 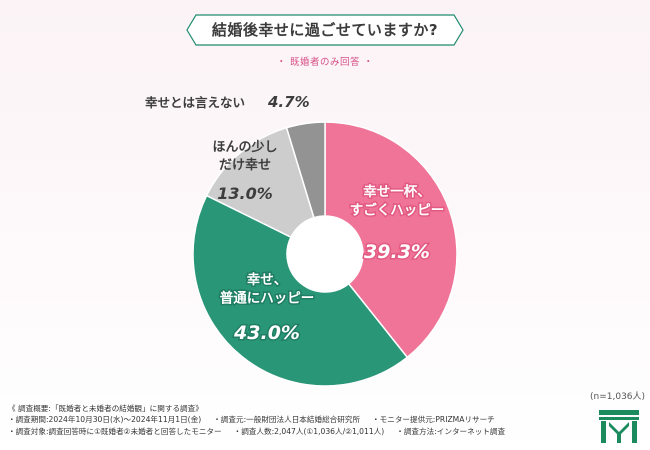 I want to click on slice-label-3-line-2: だけ幸せ, so click(x=245, y=165).